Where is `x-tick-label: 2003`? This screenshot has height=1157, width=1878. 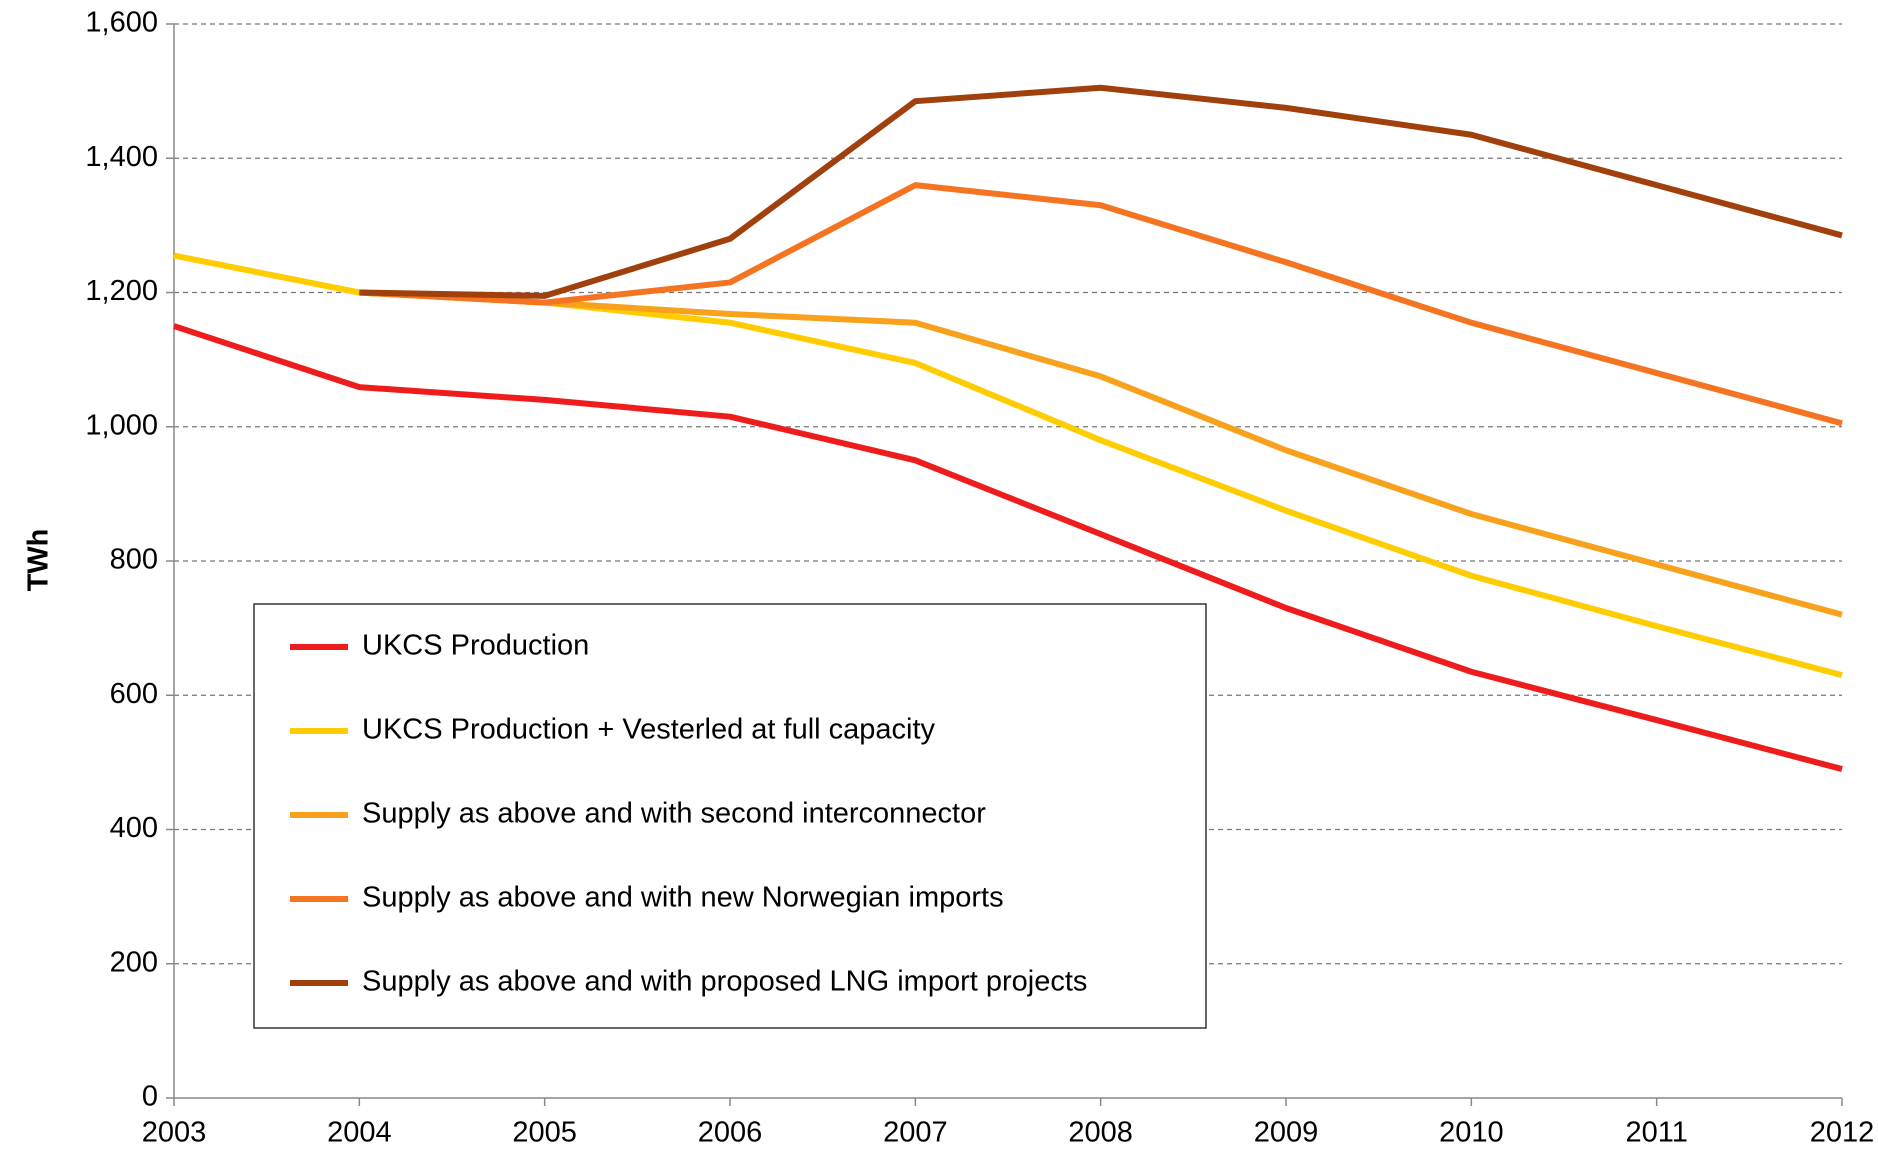 x-tick-label: 2003 is located at coordinates (174, 1133).